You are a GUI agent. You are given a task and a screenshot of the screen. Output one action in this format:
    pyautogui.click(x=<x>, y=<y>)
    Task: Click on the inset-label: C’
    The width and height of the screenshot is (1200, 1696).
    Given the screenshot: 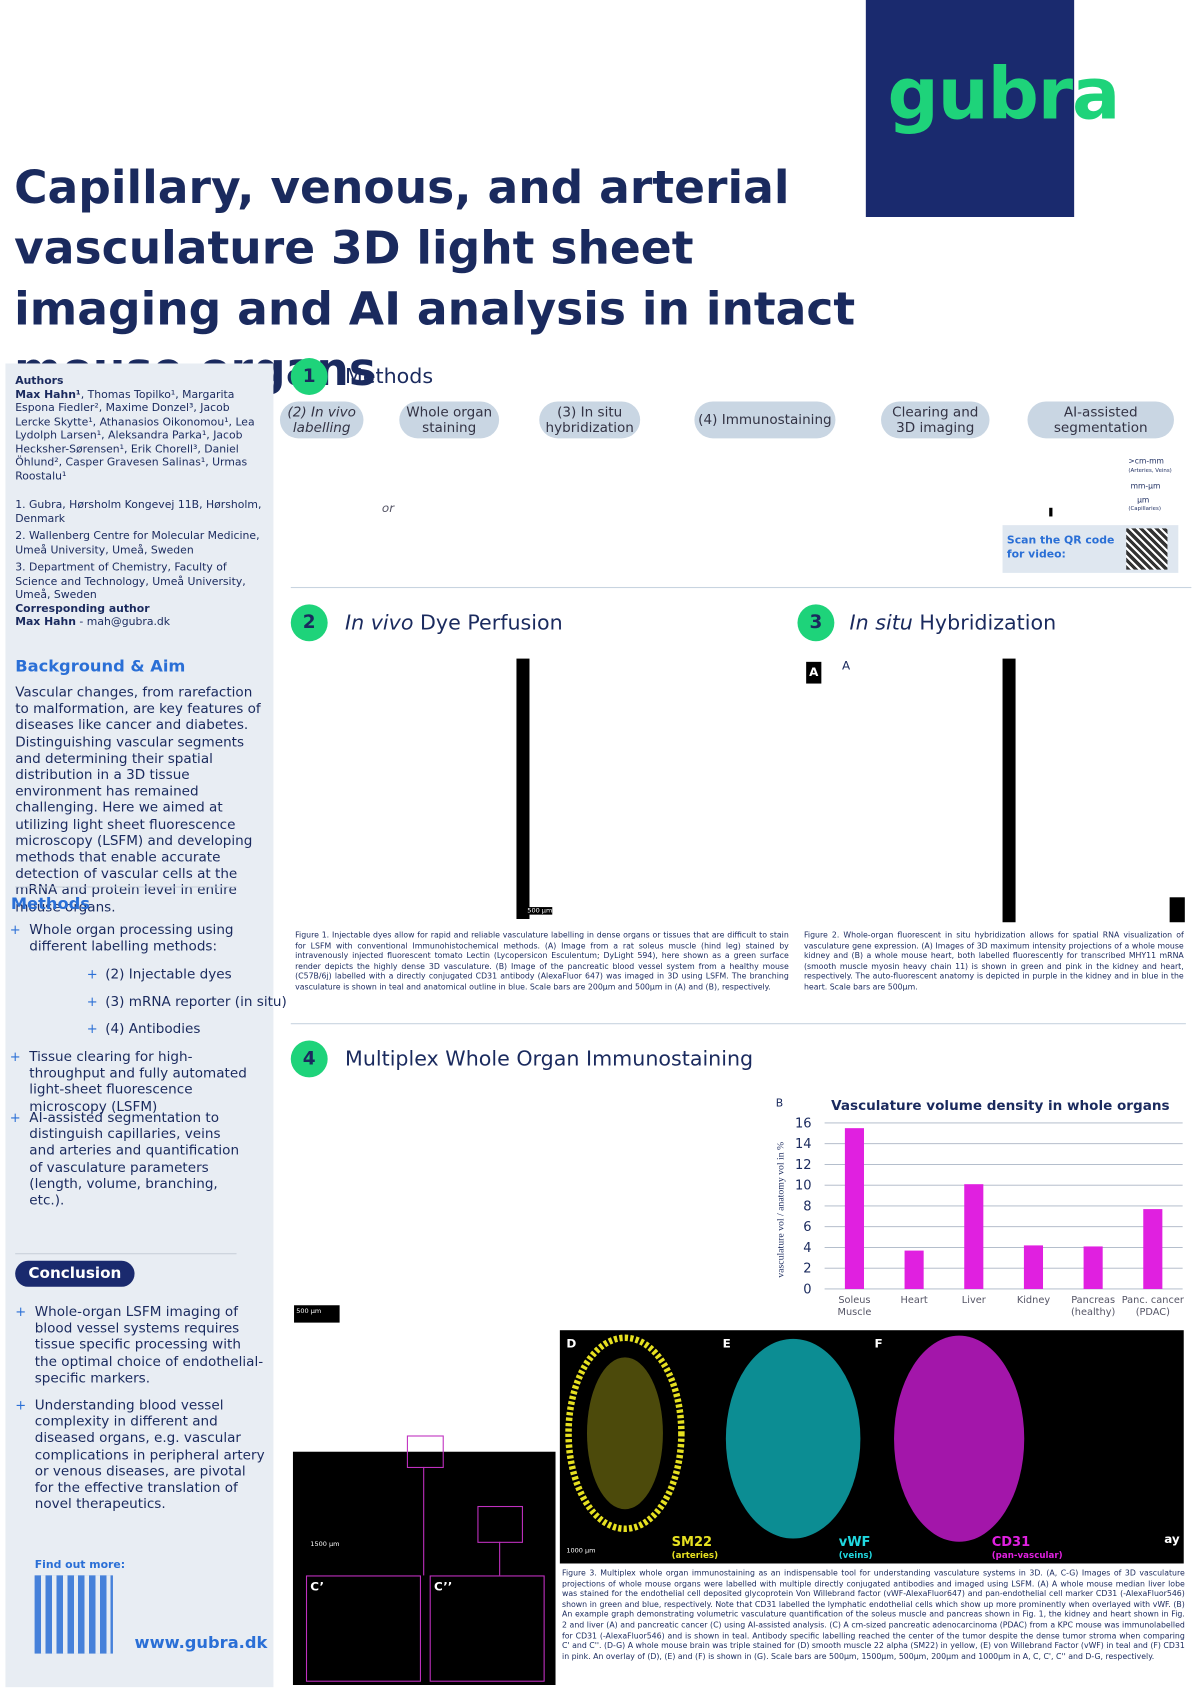 What is the action you would take?
    pyautogui.click(x=317, y=1586)
    